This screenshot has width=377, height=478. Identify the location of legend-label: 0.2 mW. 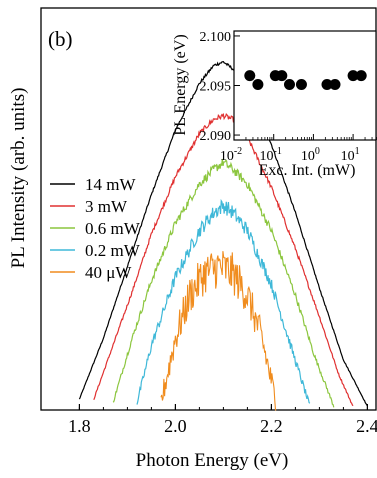
(113, 250).